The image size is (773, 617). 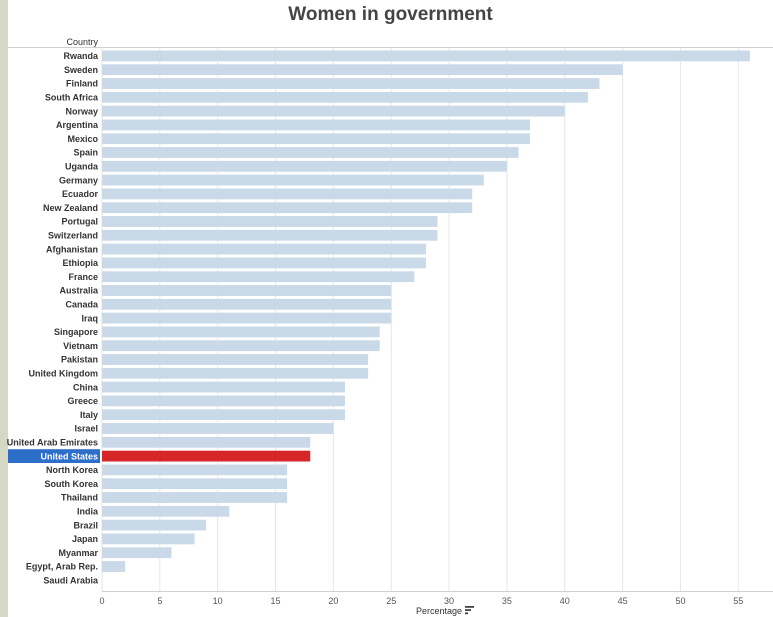 What do you see at coordinates (89, 415) in the screenshot?
I see `category-label: Italy` at bounding box center [89, 415].